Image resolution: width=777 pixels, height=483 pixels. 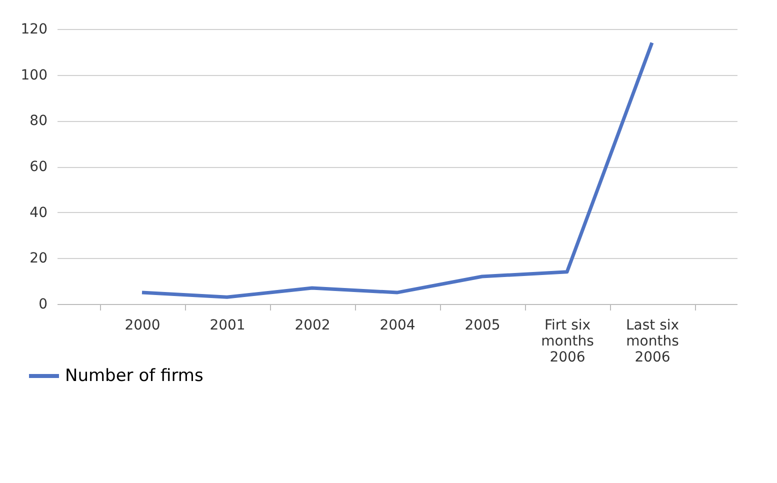 What do you see at coordinates (653, 342) in the screenshot?
I see `x-tick-label: Last six months 2006` at bounding box center [653, 342].